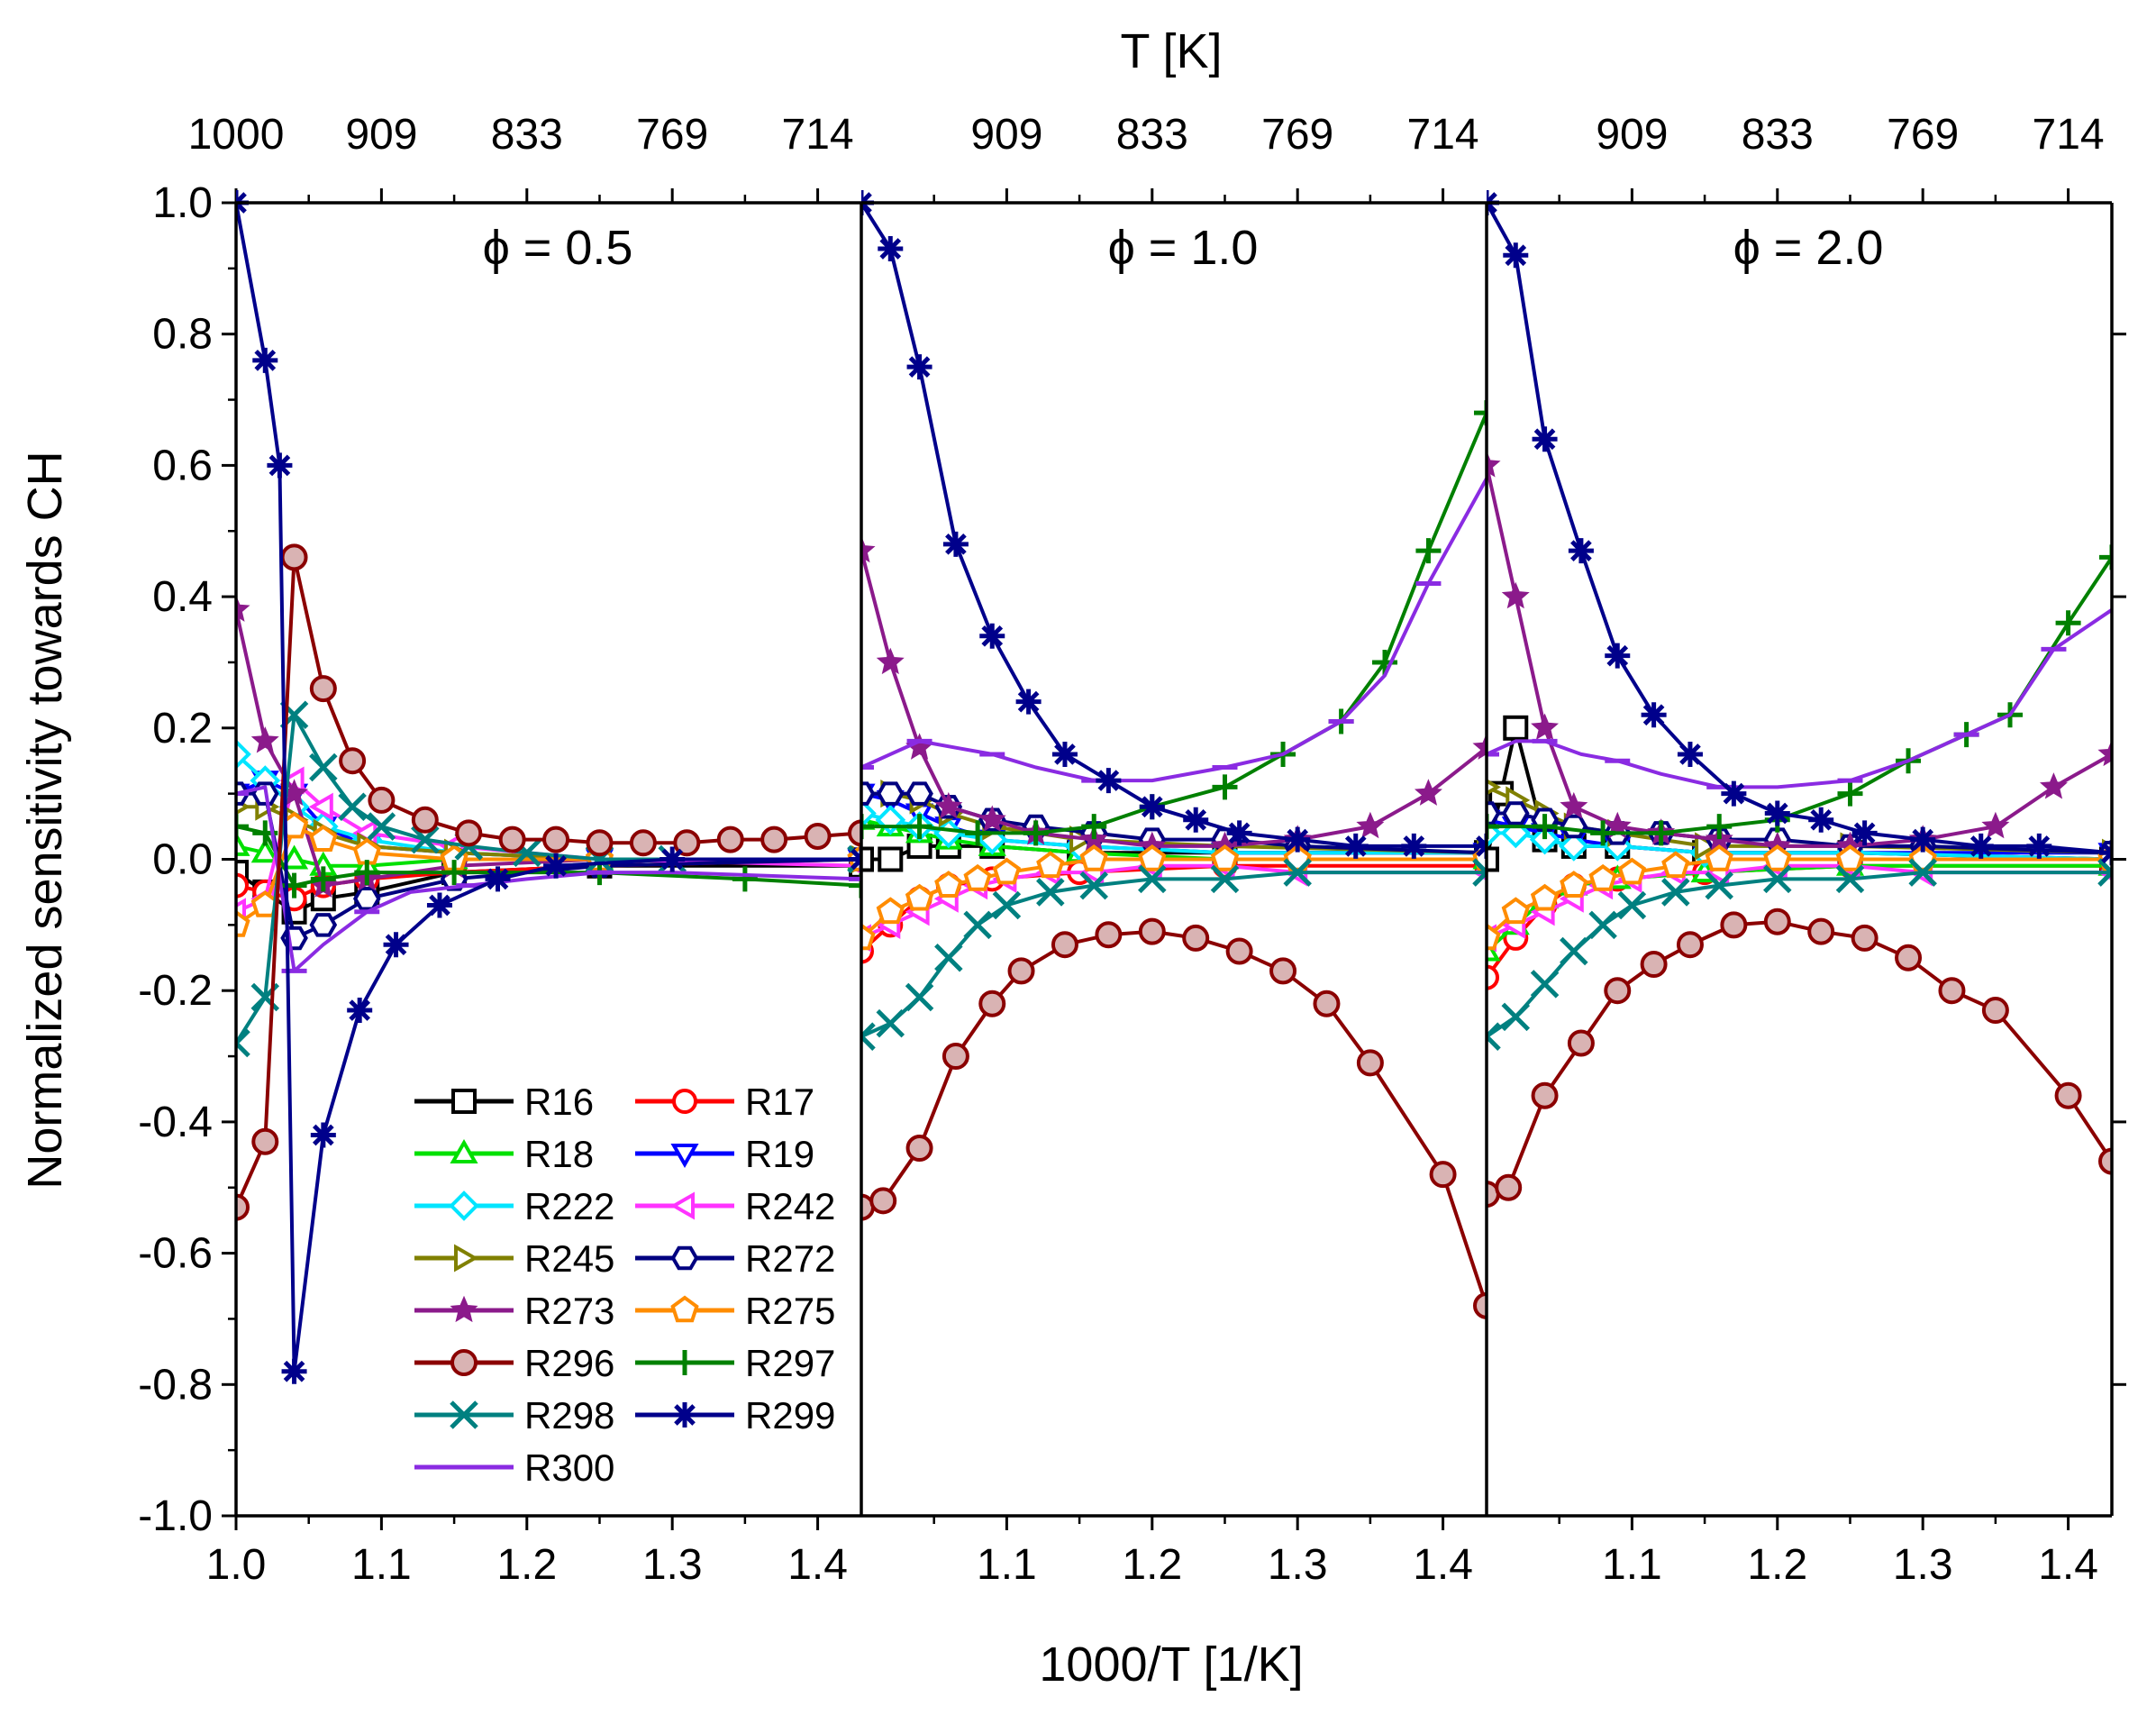  I want to click on top-tick-label: 769, so click(1923, 135).